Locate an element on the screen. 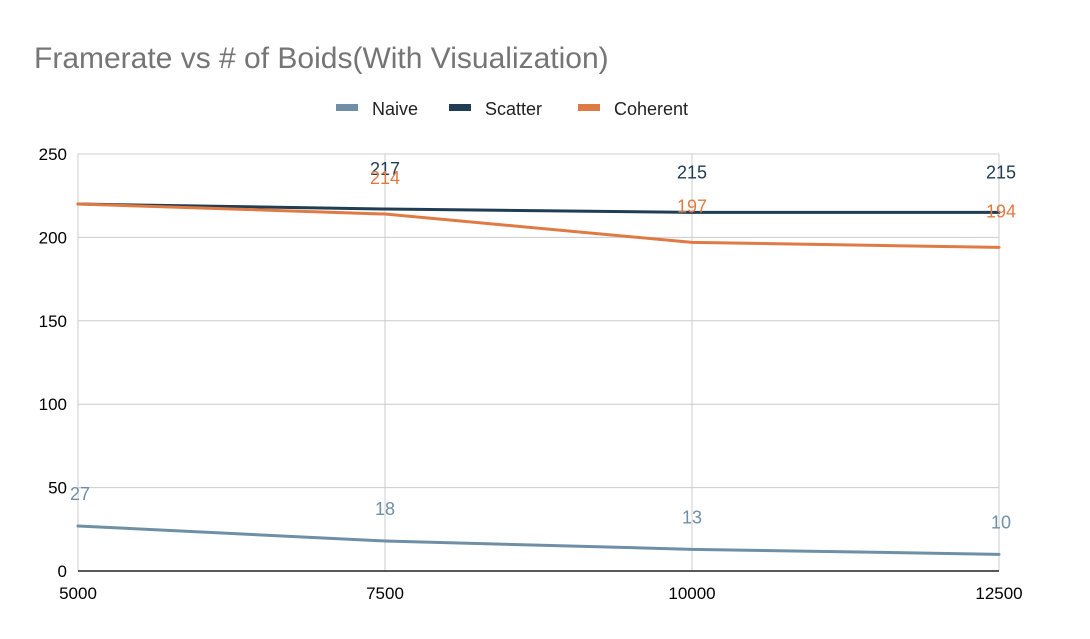  legend: Naive Scatter Coherent is located at coordinates (512, 109).